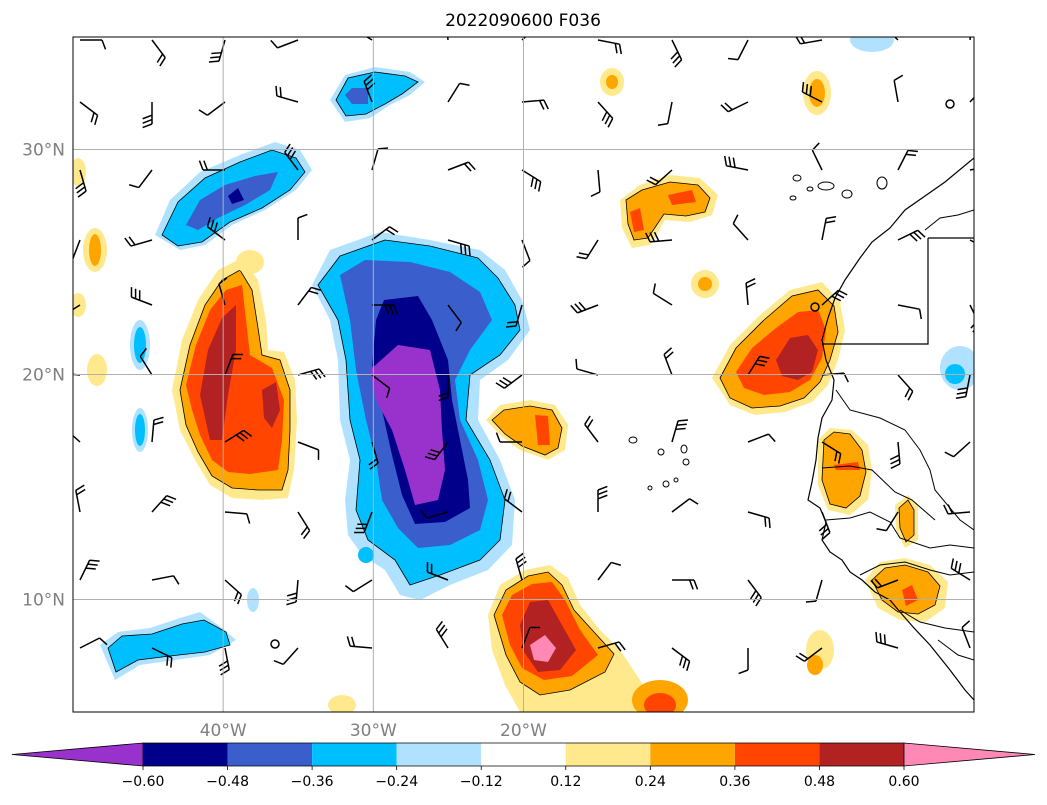 This screenshot has width=1047, height=805. I want to click on neg-blob-n, so click(377, 94).